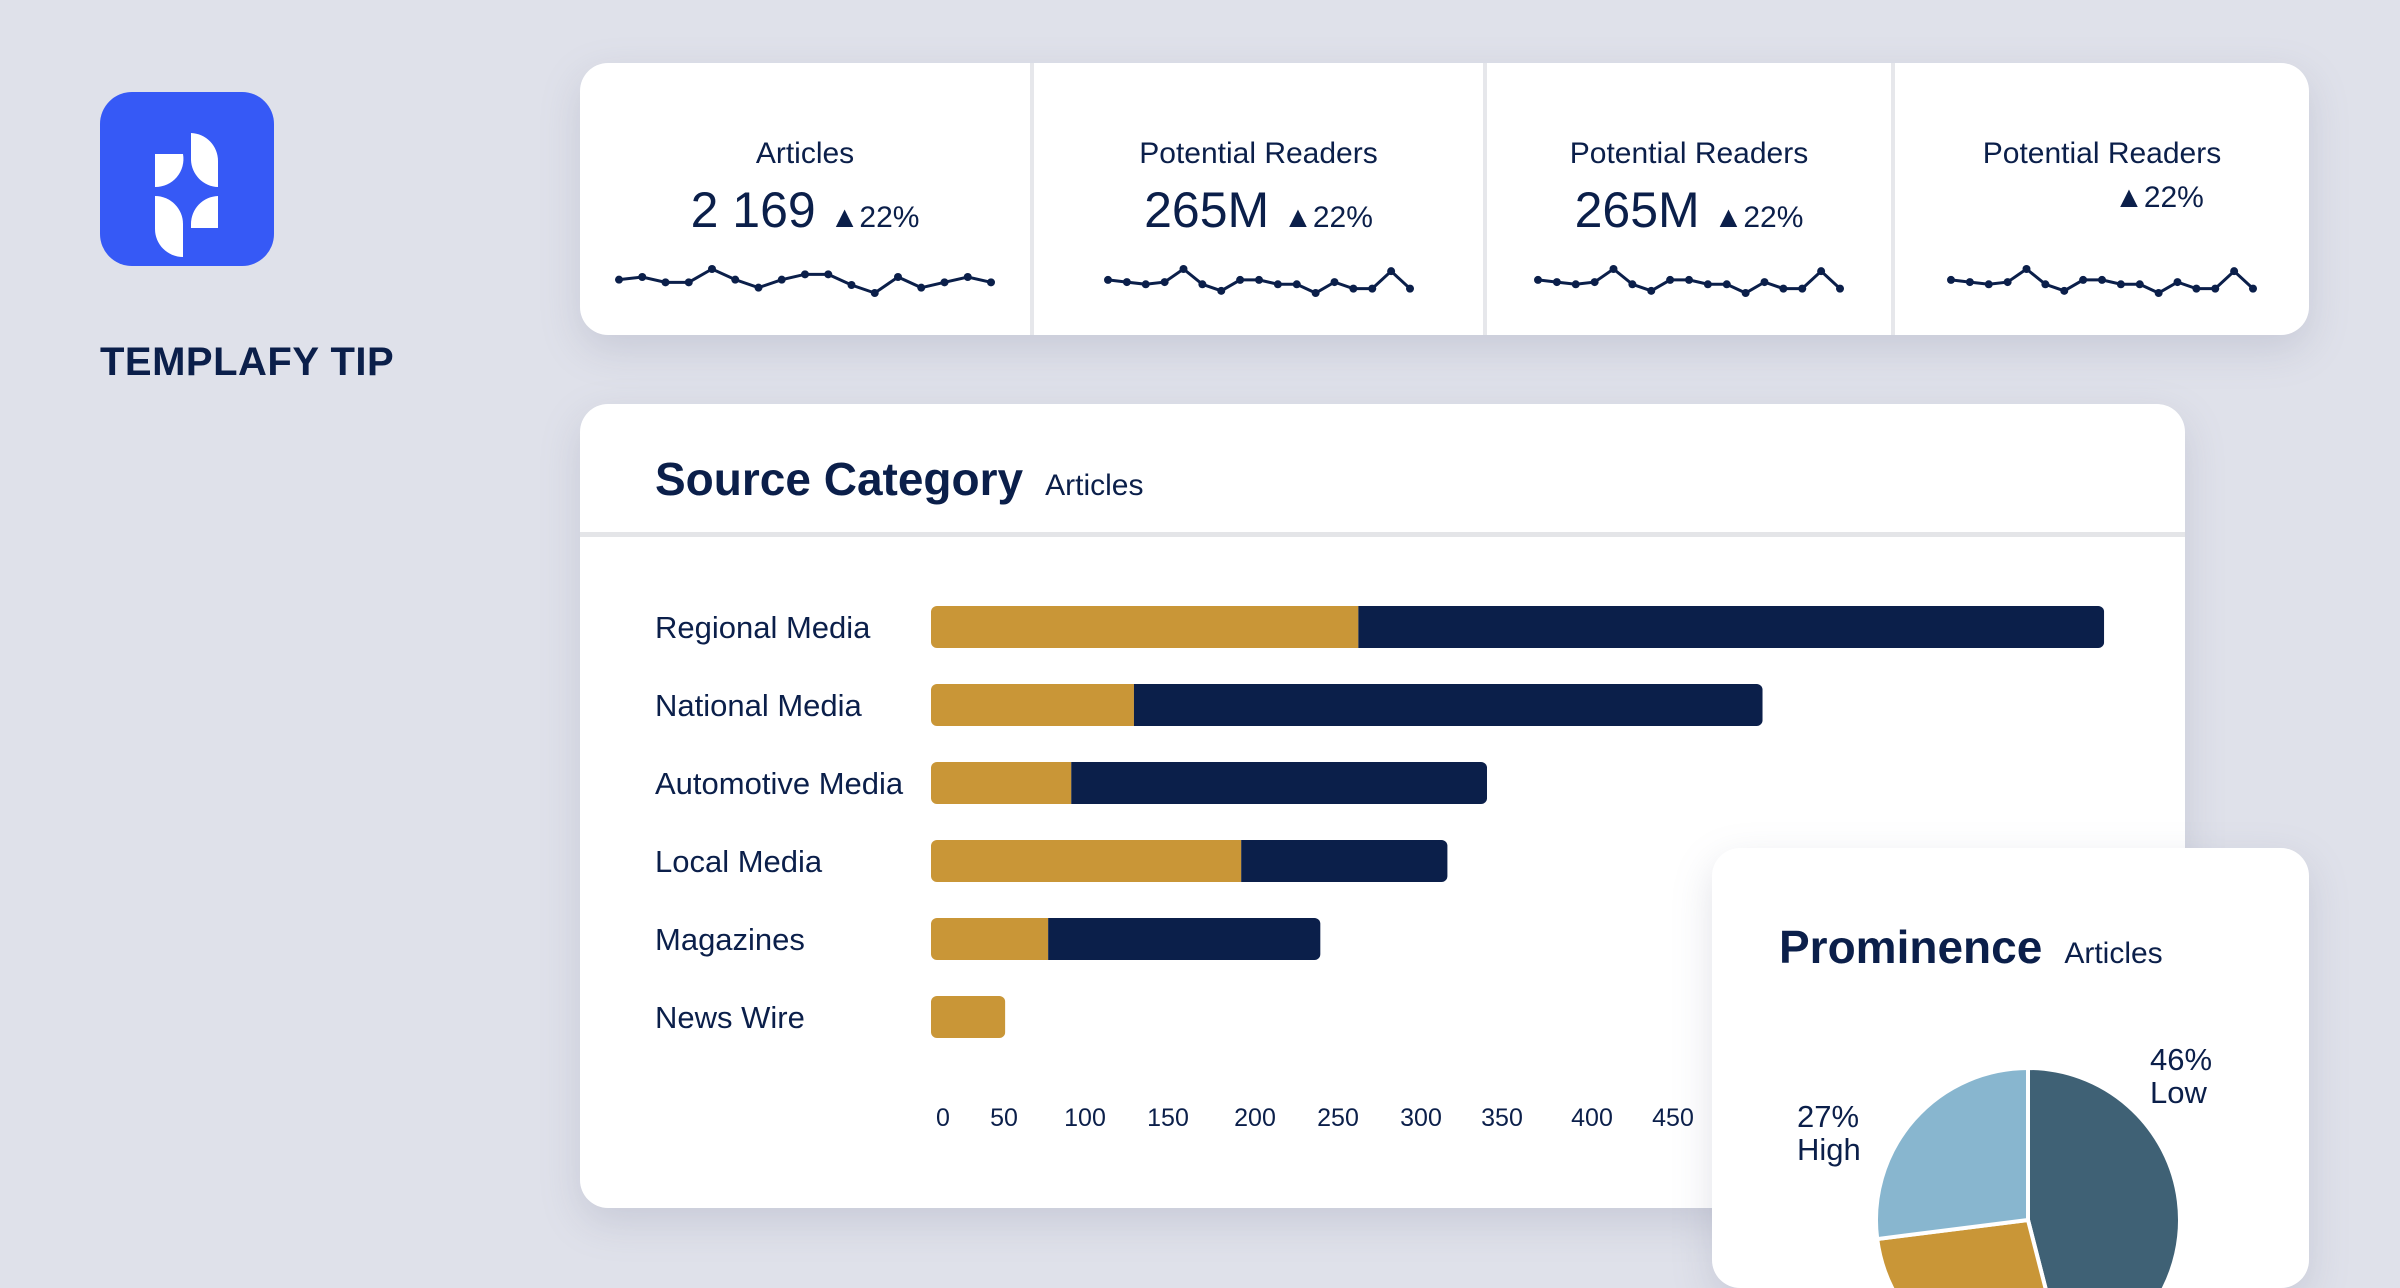  Describe the element at coordinates (1829, 1133) in the screenshot. I see `pie-label-high: 27% High` at that location.